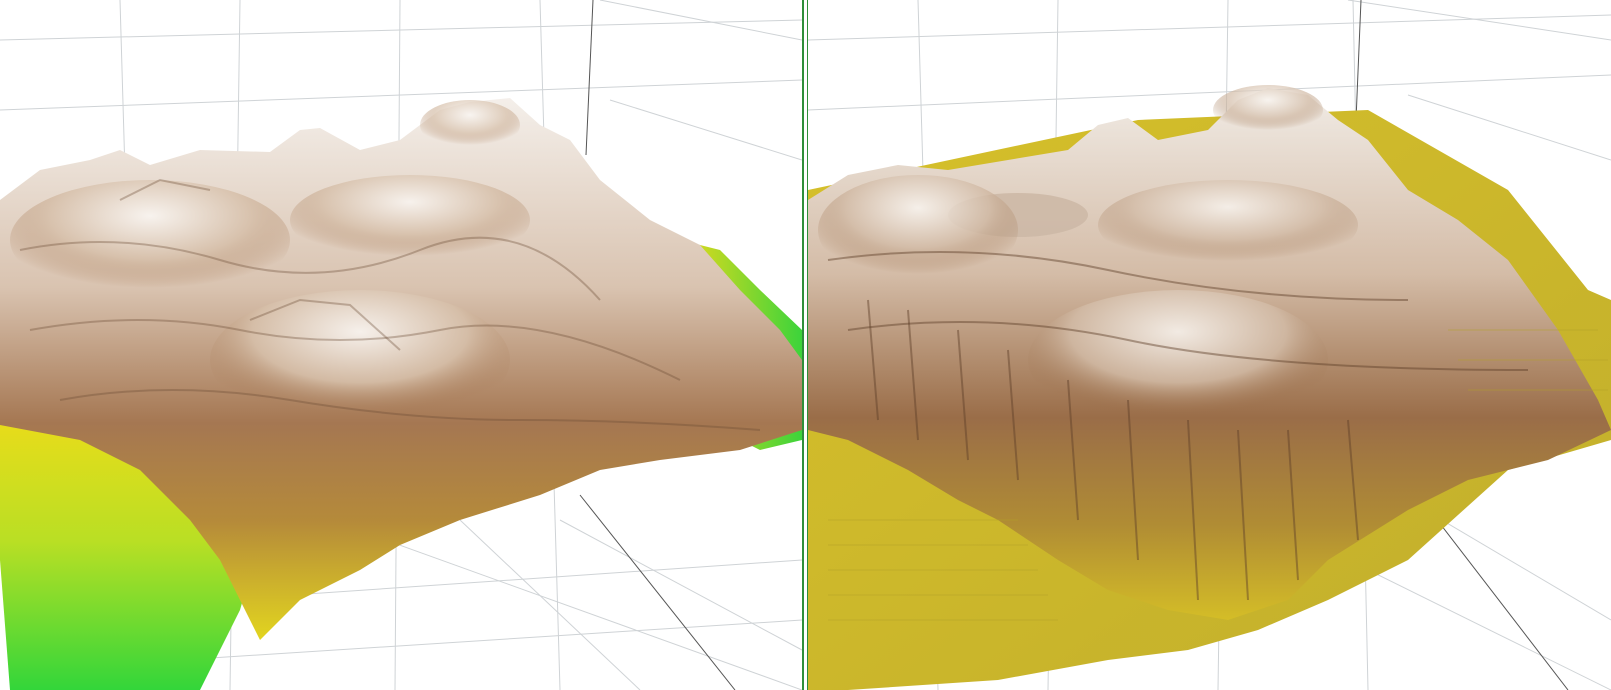  What do you see at coordinates (657, 345) in the screenshot?
I see `axis-lines` at bounding box center [657, 345].